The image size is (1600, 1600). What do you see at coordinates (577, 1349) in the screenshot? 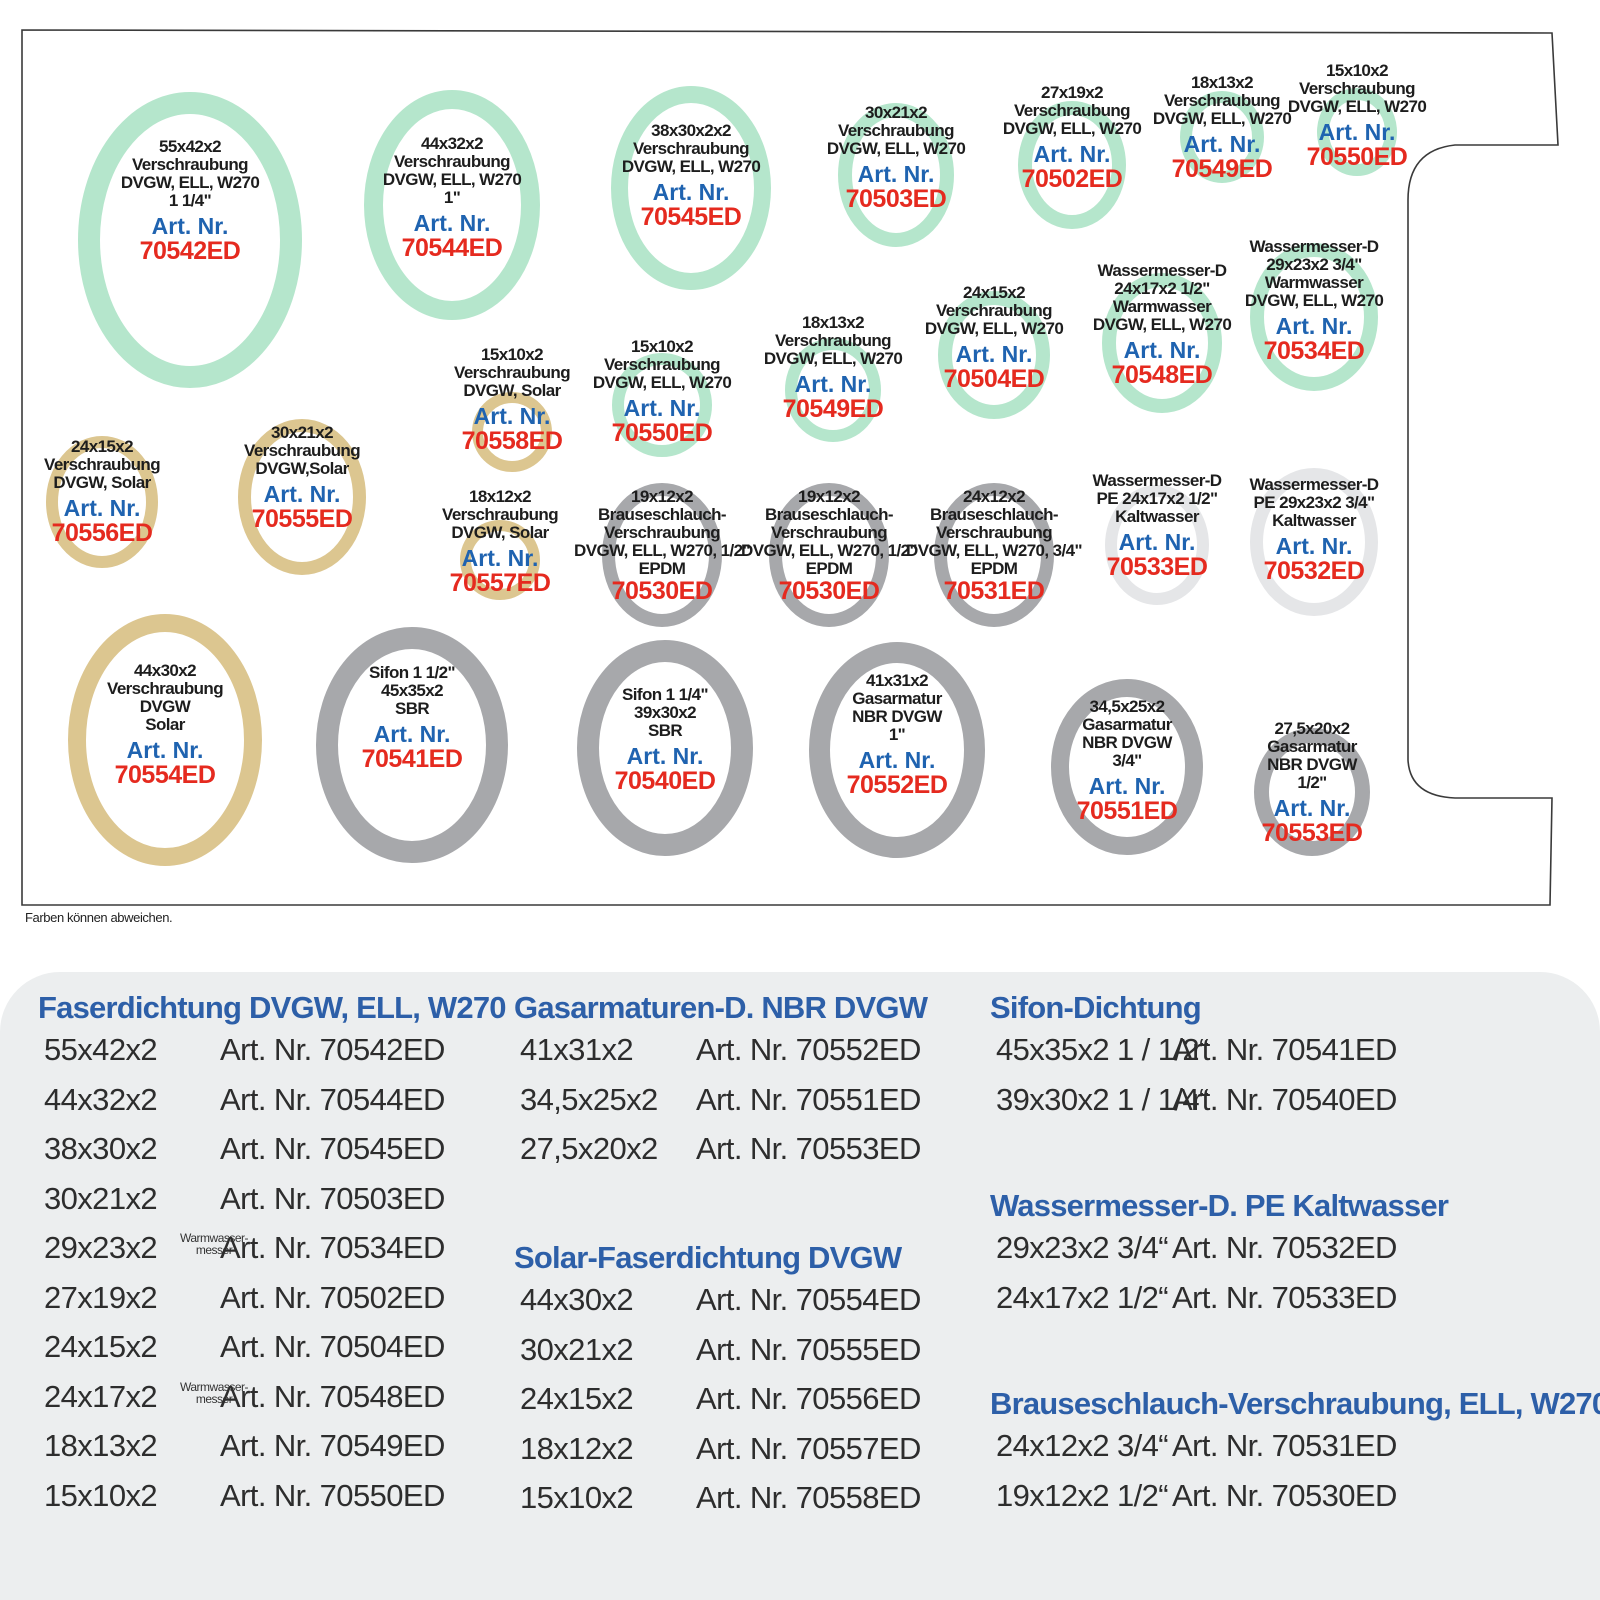
I see `gasket-size: 30x21x2` at bounding box center [577, 1349].